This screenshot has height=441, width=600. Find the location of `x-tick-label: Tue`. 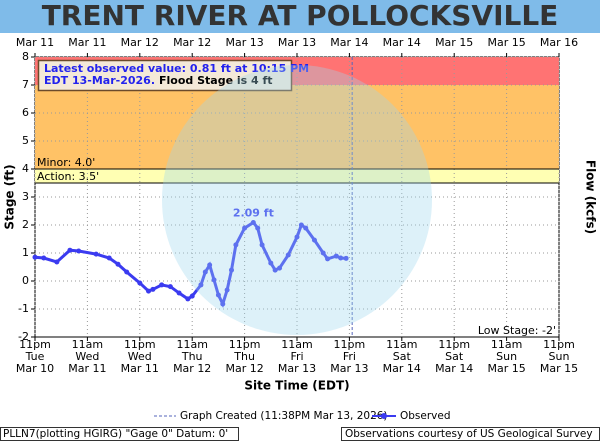

x-tick-label: Tue is located at coordinates (35, 356).